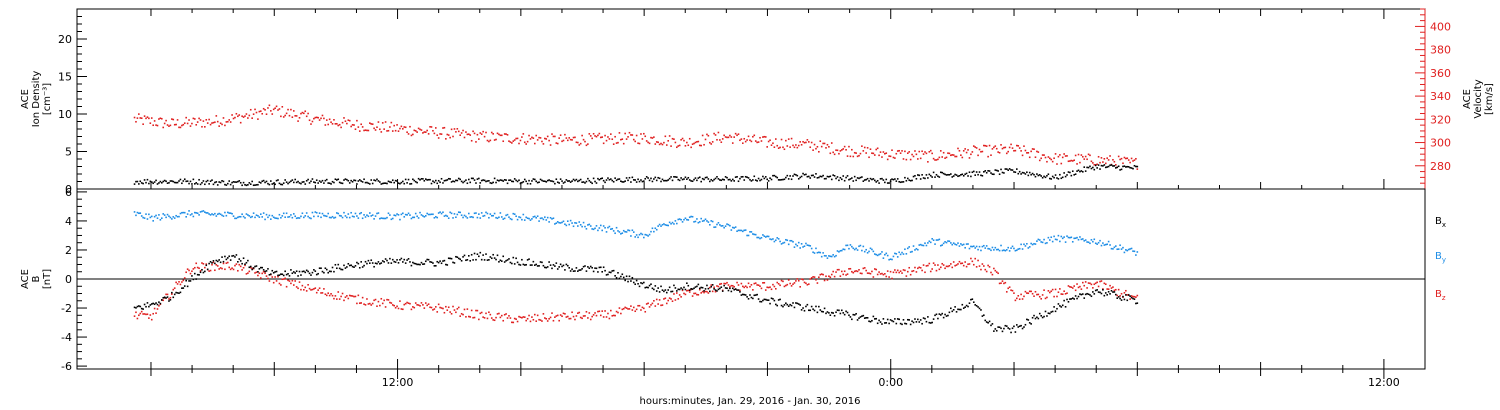  Describe the element at coordinates (1440, 119) in the screenshot. I see `top-right-tick-label: 320` at that location.